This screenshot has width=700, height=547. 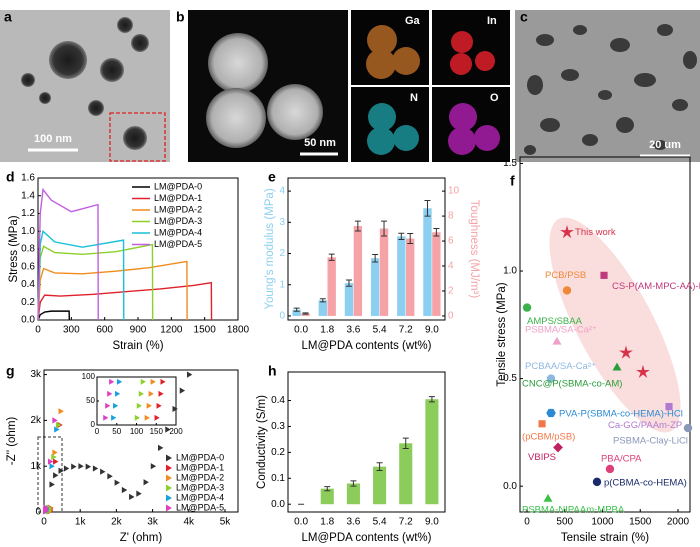 I want to click on y2-tick-label: 8, so click(x=451, y=216).